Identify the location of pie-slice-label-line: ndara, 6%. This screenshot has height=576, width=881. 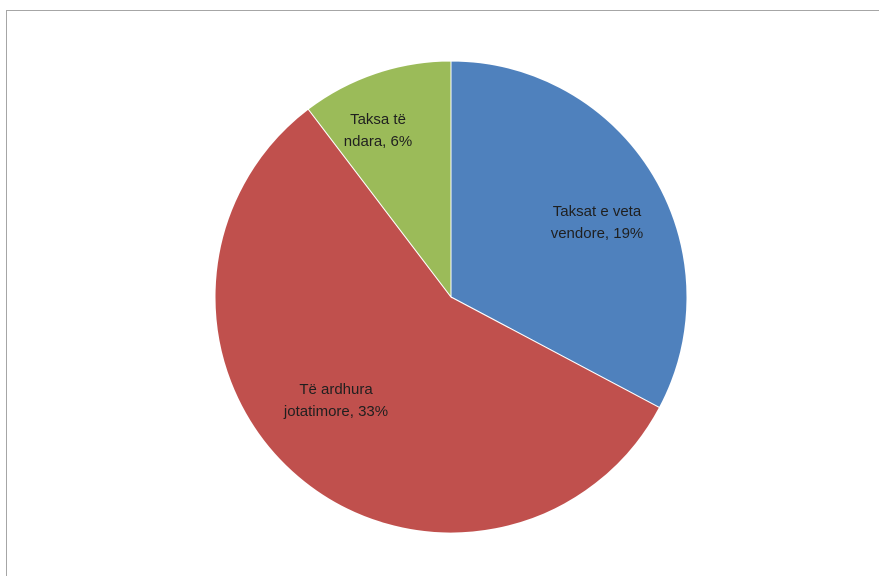
(378, 141).